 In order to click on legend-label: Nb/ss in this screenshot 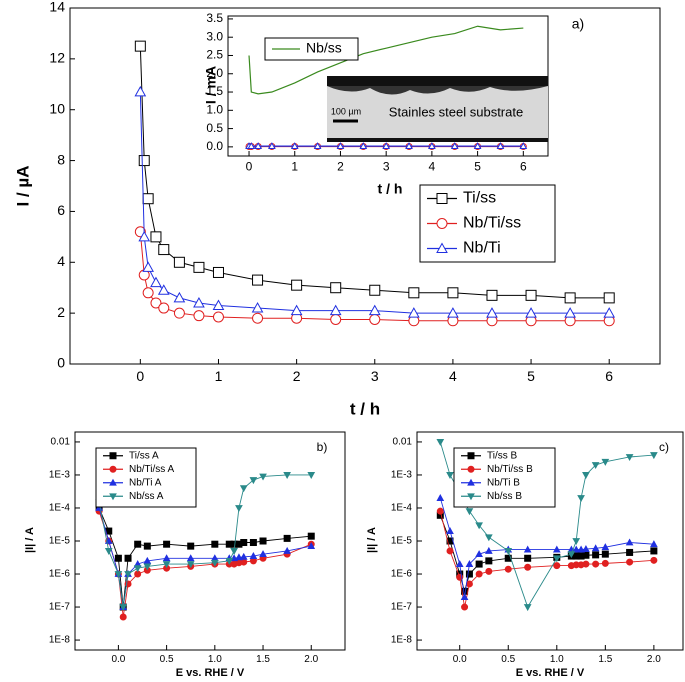, I will do `click(324, 48)`.